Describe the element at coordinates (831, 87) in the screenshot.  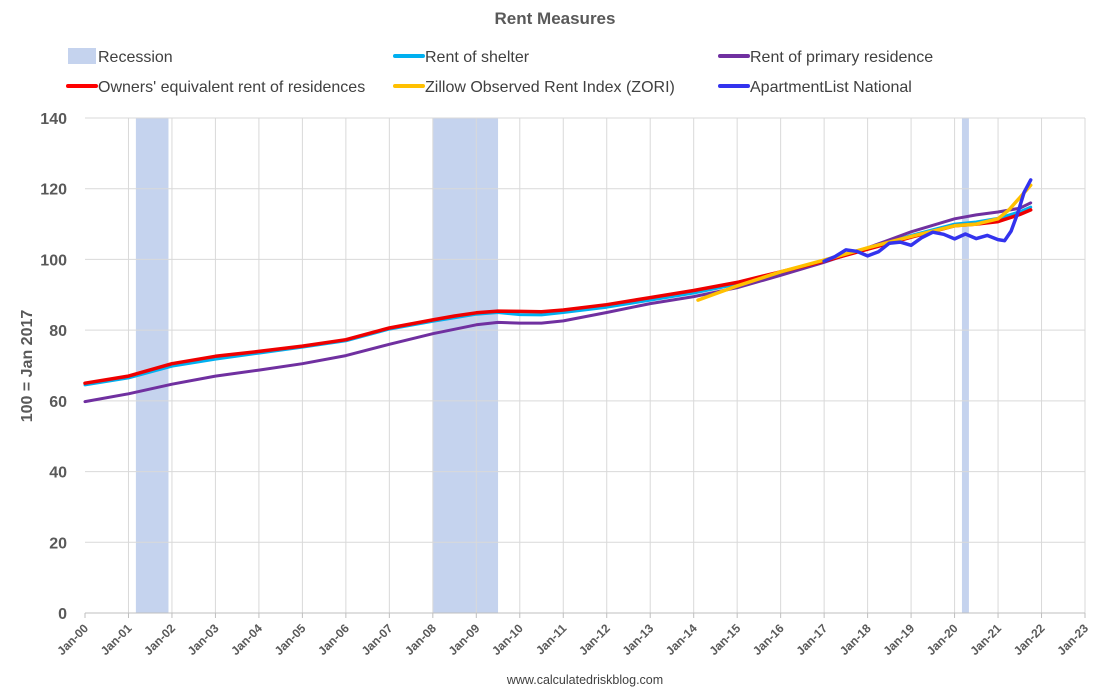
I see `legend-label-6: ApartmentList National` at that location.